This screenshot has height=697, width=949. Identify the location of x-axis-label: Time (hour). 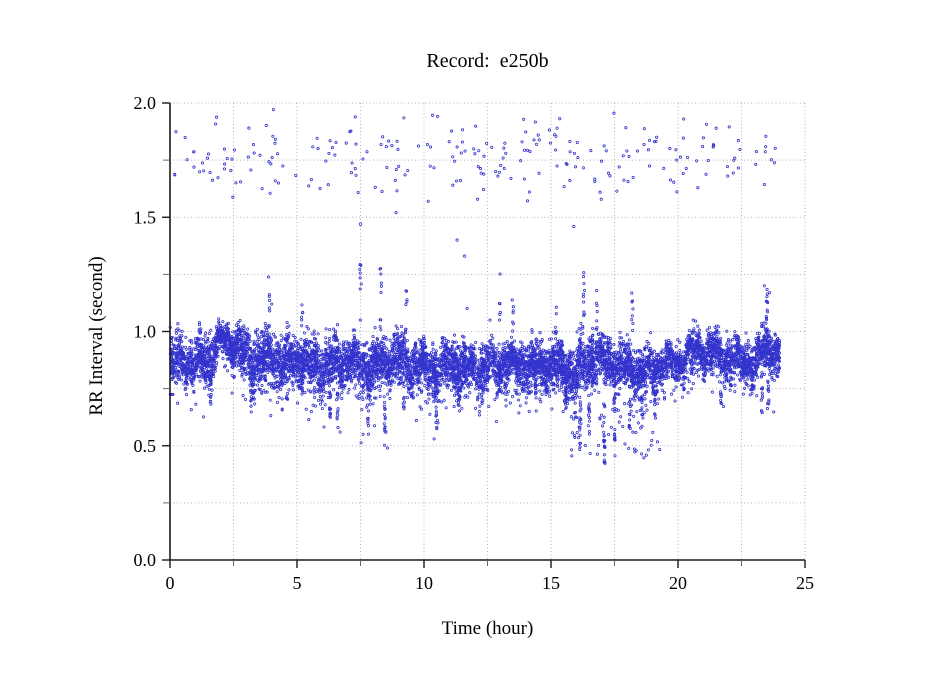
(487, 628).